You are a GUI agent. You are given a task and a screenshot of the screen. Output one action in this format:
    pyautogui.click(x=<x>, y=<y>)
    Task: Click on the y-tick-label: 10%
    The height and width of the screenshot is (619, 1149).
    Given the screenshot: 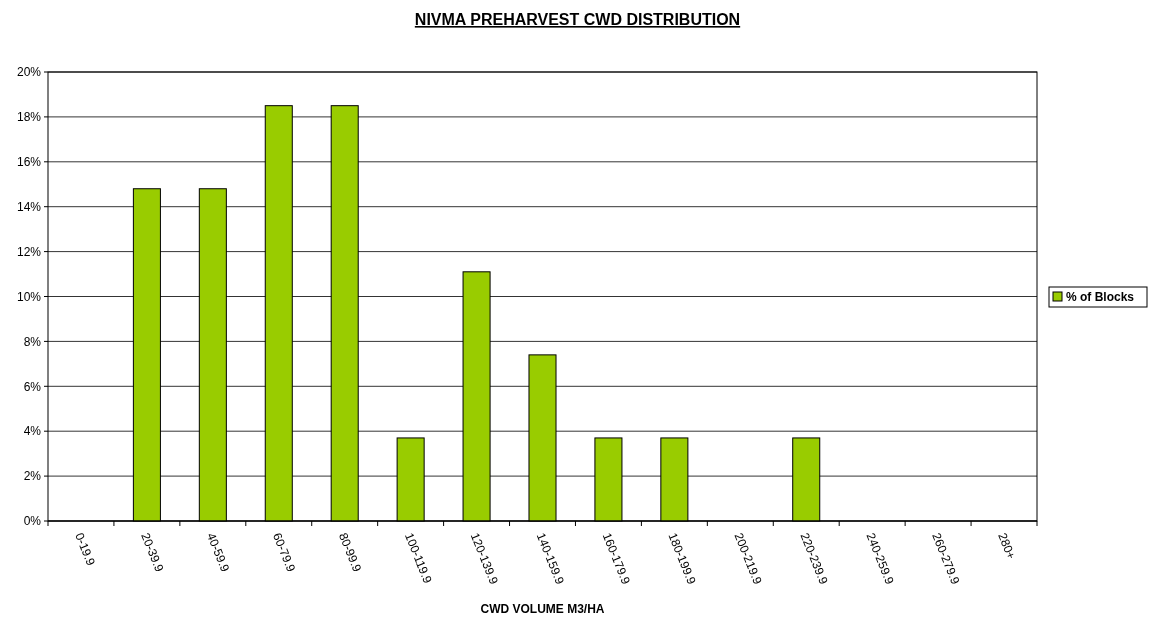 What is the action you would take?
    pyautogui.click(x=29, y=296)
    